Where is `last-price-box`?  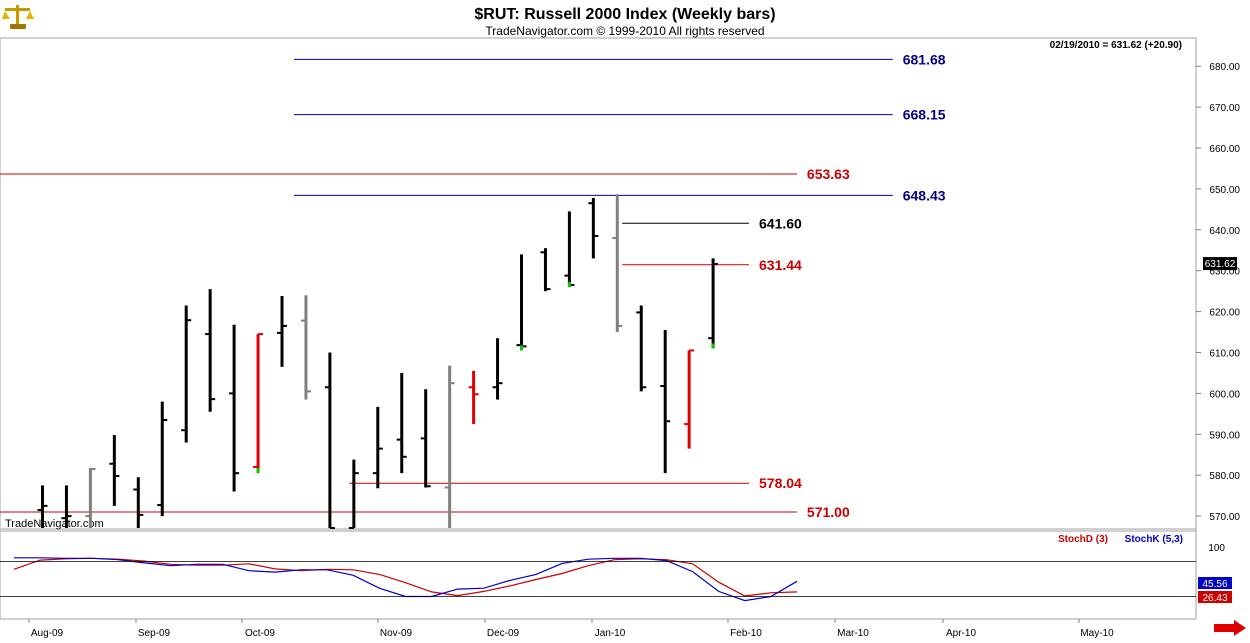 last-price-box is located at coordinates (1220, 264).